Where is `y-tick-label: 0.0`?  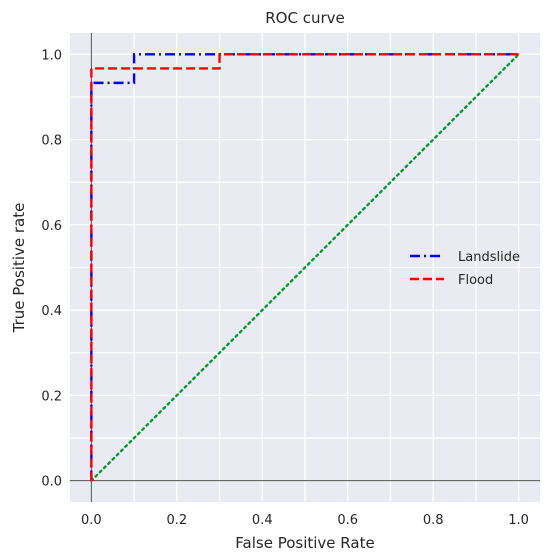
y-tick-label: 0.0 is located at coordinates (51, 482).